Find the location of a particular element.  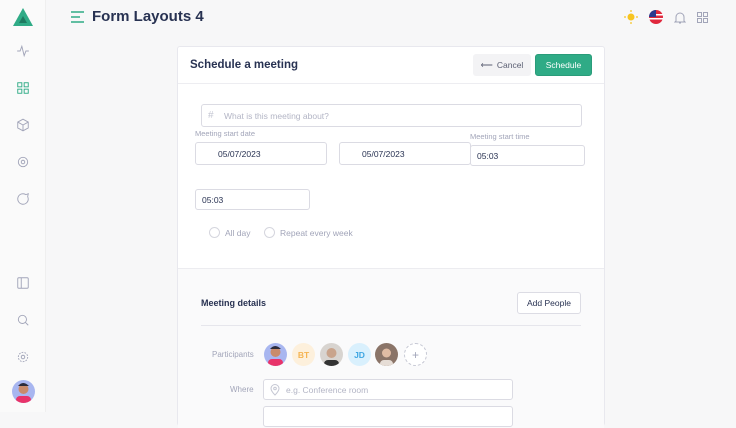

card-title: Schedule a meeting is located at coordinates (244, 65).